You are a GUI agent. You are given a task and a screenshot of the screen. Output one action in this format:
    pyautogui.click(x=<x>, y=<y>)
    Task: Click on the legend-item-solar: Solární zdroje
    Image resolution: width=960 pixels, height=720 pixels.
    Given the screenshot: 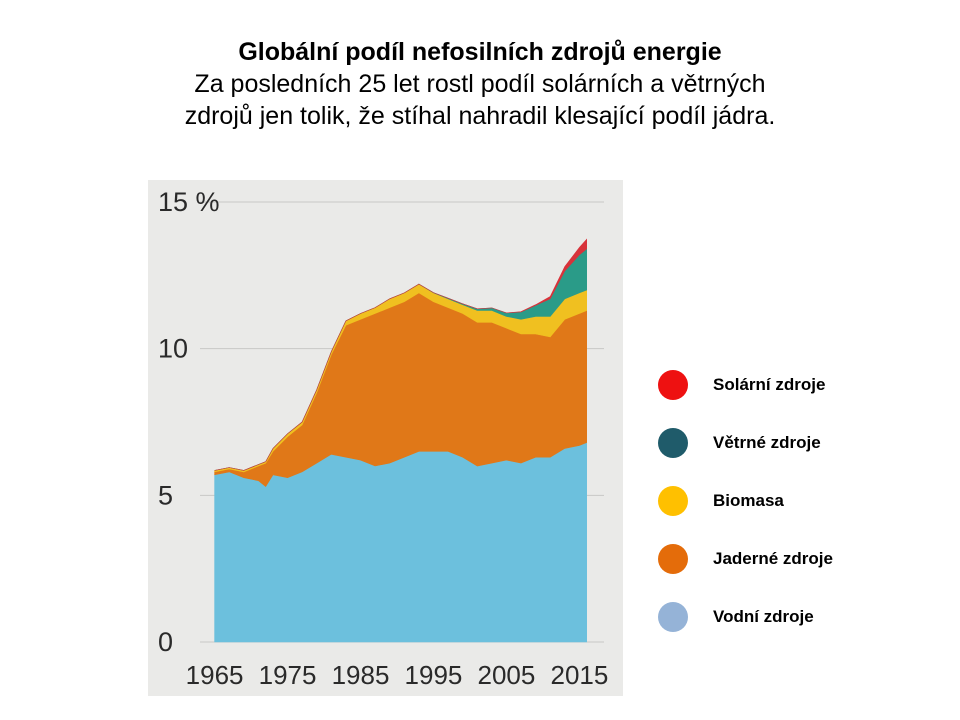 What is the action you would take?
    pyautogui.click(x=788, y=395)
    